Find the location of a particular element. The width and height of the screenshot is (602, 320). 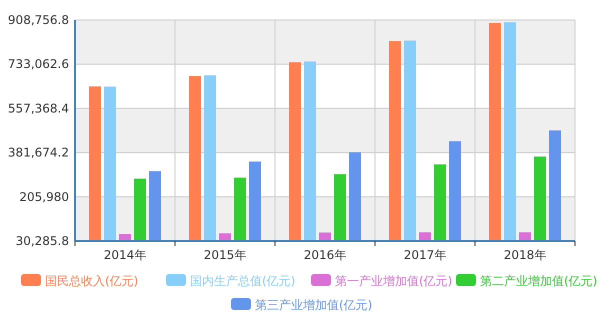

y-tick-label: 908,756.8 is located at coordinates (38, 20).